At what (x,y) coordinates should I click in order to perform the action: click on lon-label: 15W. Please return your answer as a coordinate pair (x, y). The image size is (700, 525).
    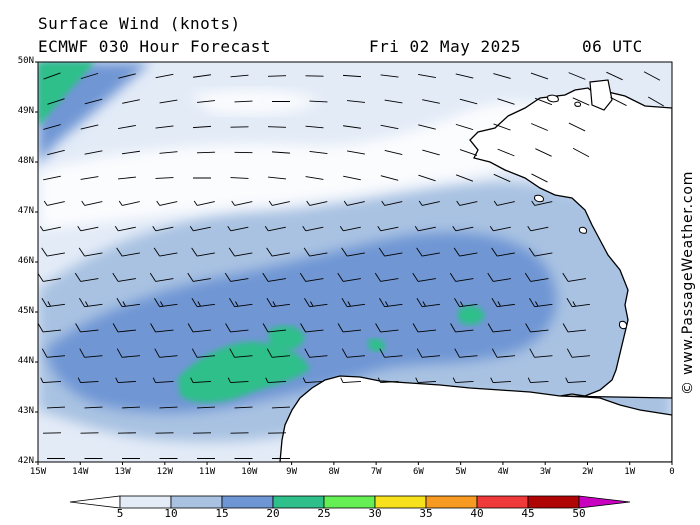
    Looking at the image, I should click on (38, 472).